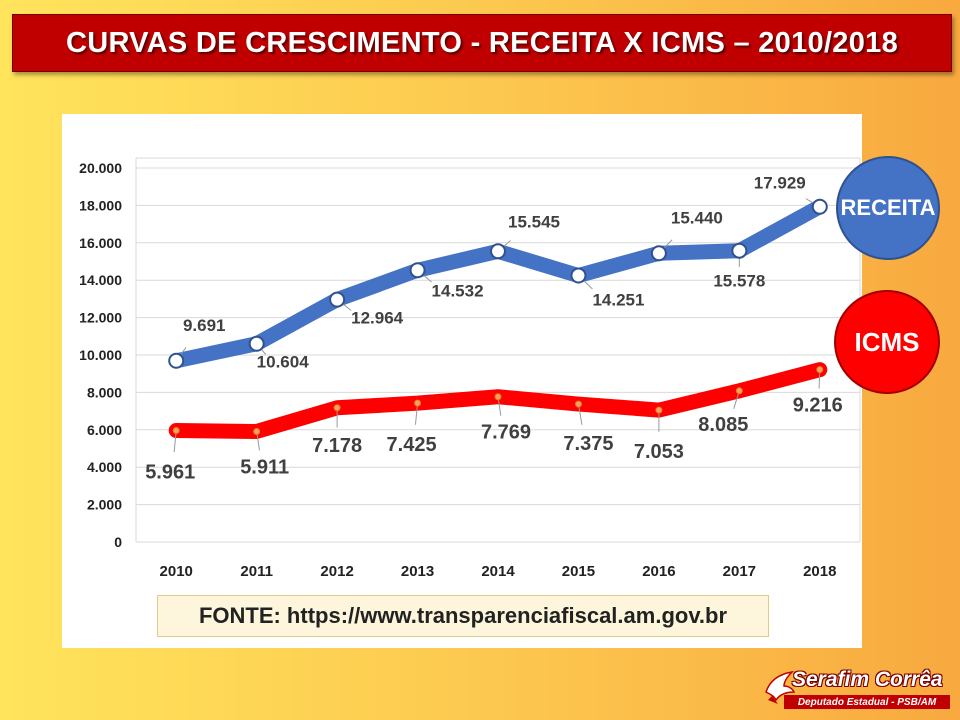  Describe the element at coordinates (818, 406) in the screenshot. I see `icms-data-label: 9.216` at that location.